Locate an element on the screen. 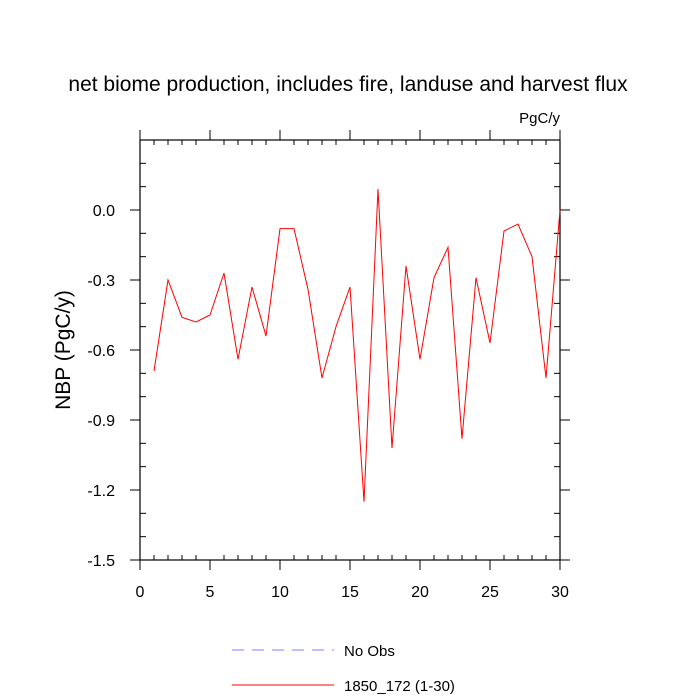 This screenshot has width=700, height=700. x-tick-label: 5 is located at coordinates (210, 592).